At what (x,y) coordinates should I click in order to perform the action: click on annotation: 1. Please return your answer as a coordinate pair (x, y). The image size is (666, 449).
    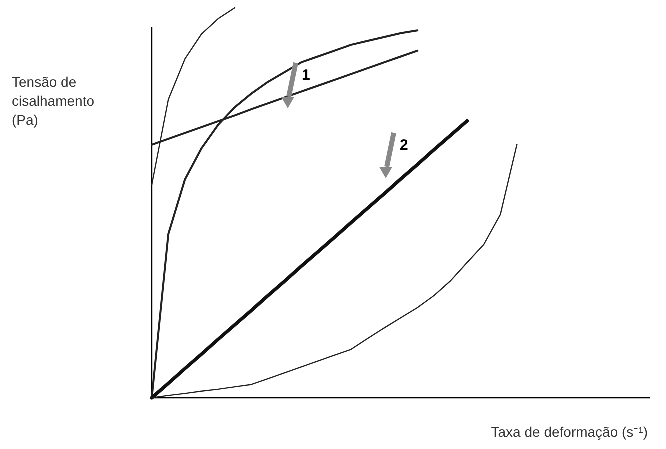
    Looking at the image, I should click on (306, 75).